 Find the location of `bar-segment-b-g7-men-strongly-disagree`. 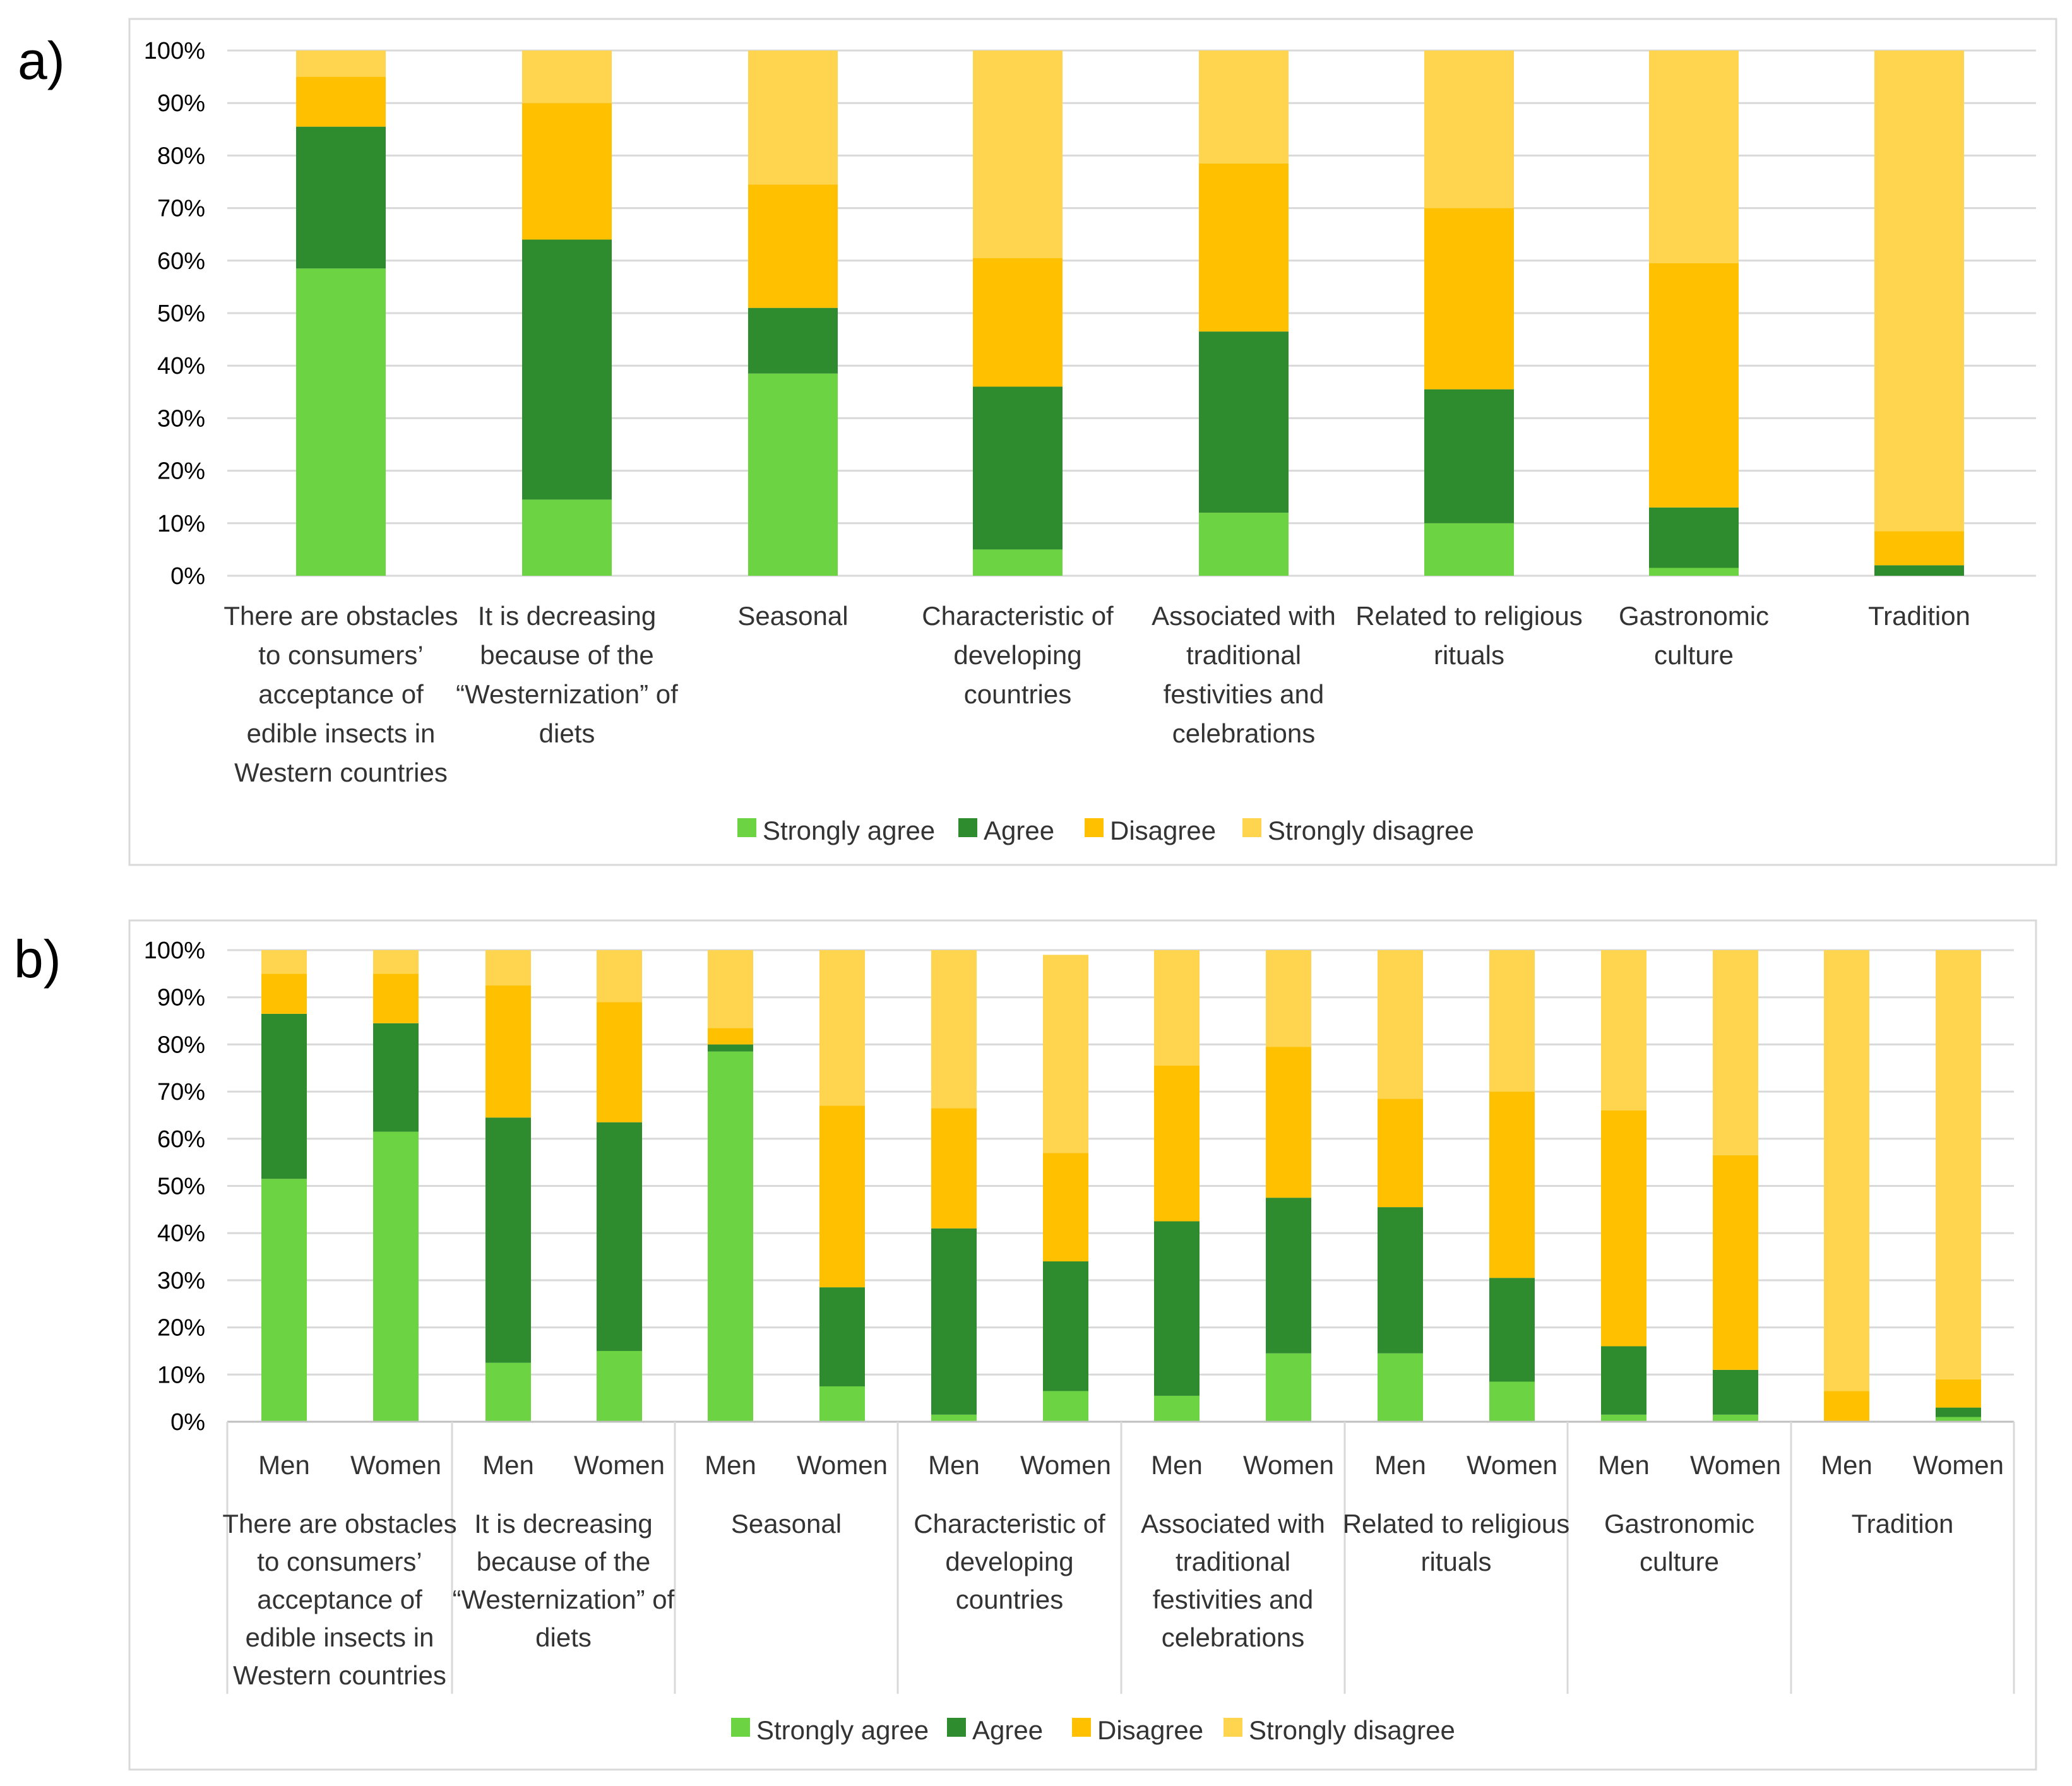

bar-segment-b-g7-men-strongly-disagree is located at coordinates (1623, 1030).